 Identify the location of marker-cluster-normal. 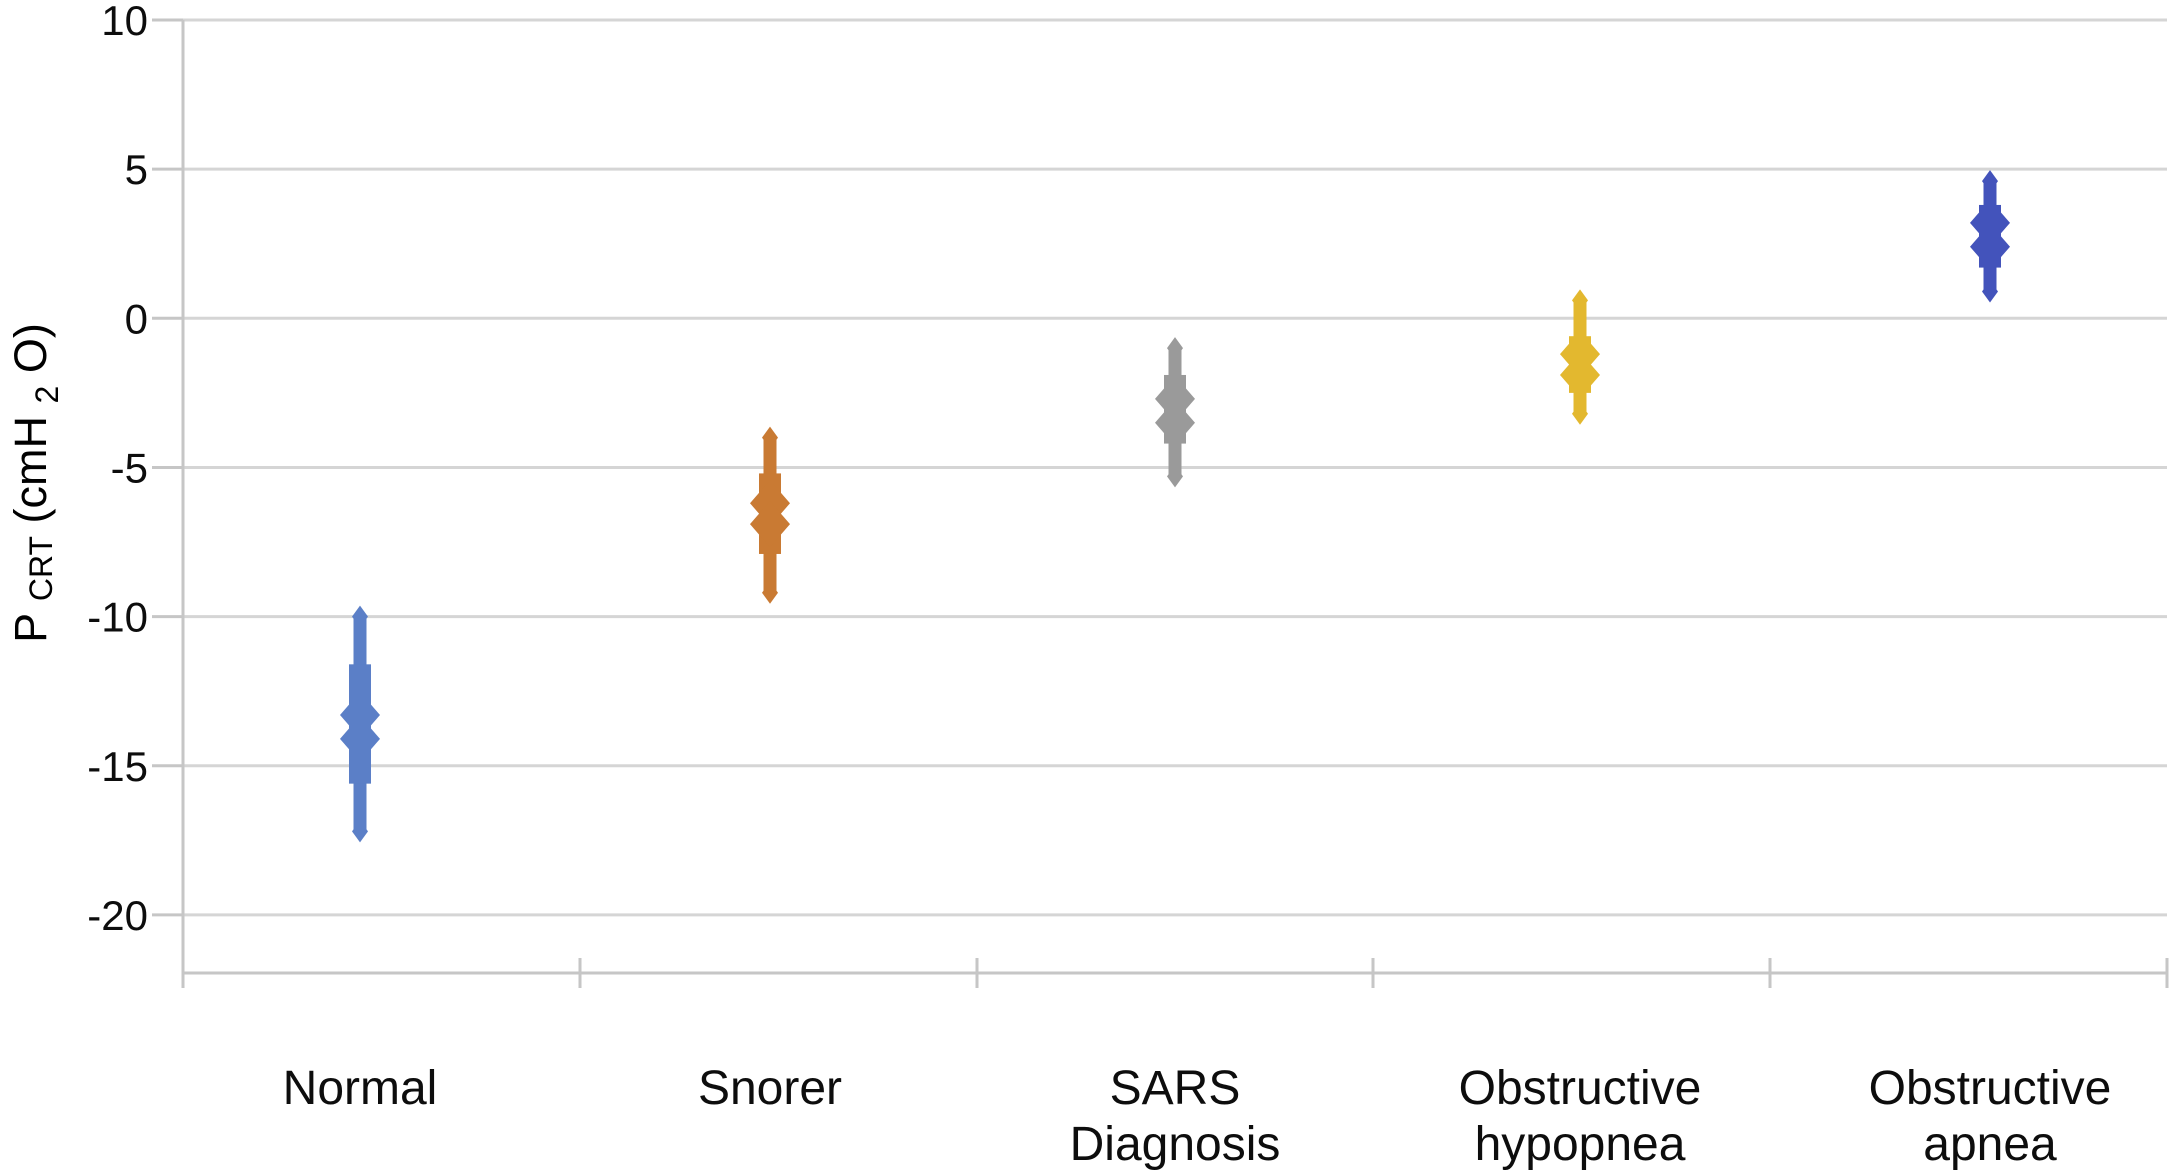
(360, 724).